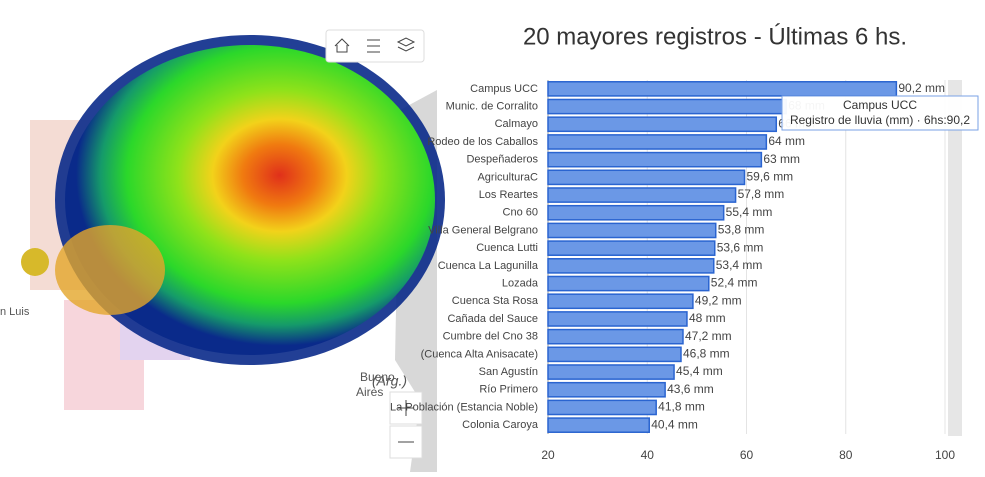 The width and height of the screenshot is (985, 477). What do you see at coordinates (516, 124) in the screenshot?
I see `y-tick-label: Calmayo` at bounding box center [516, 124].